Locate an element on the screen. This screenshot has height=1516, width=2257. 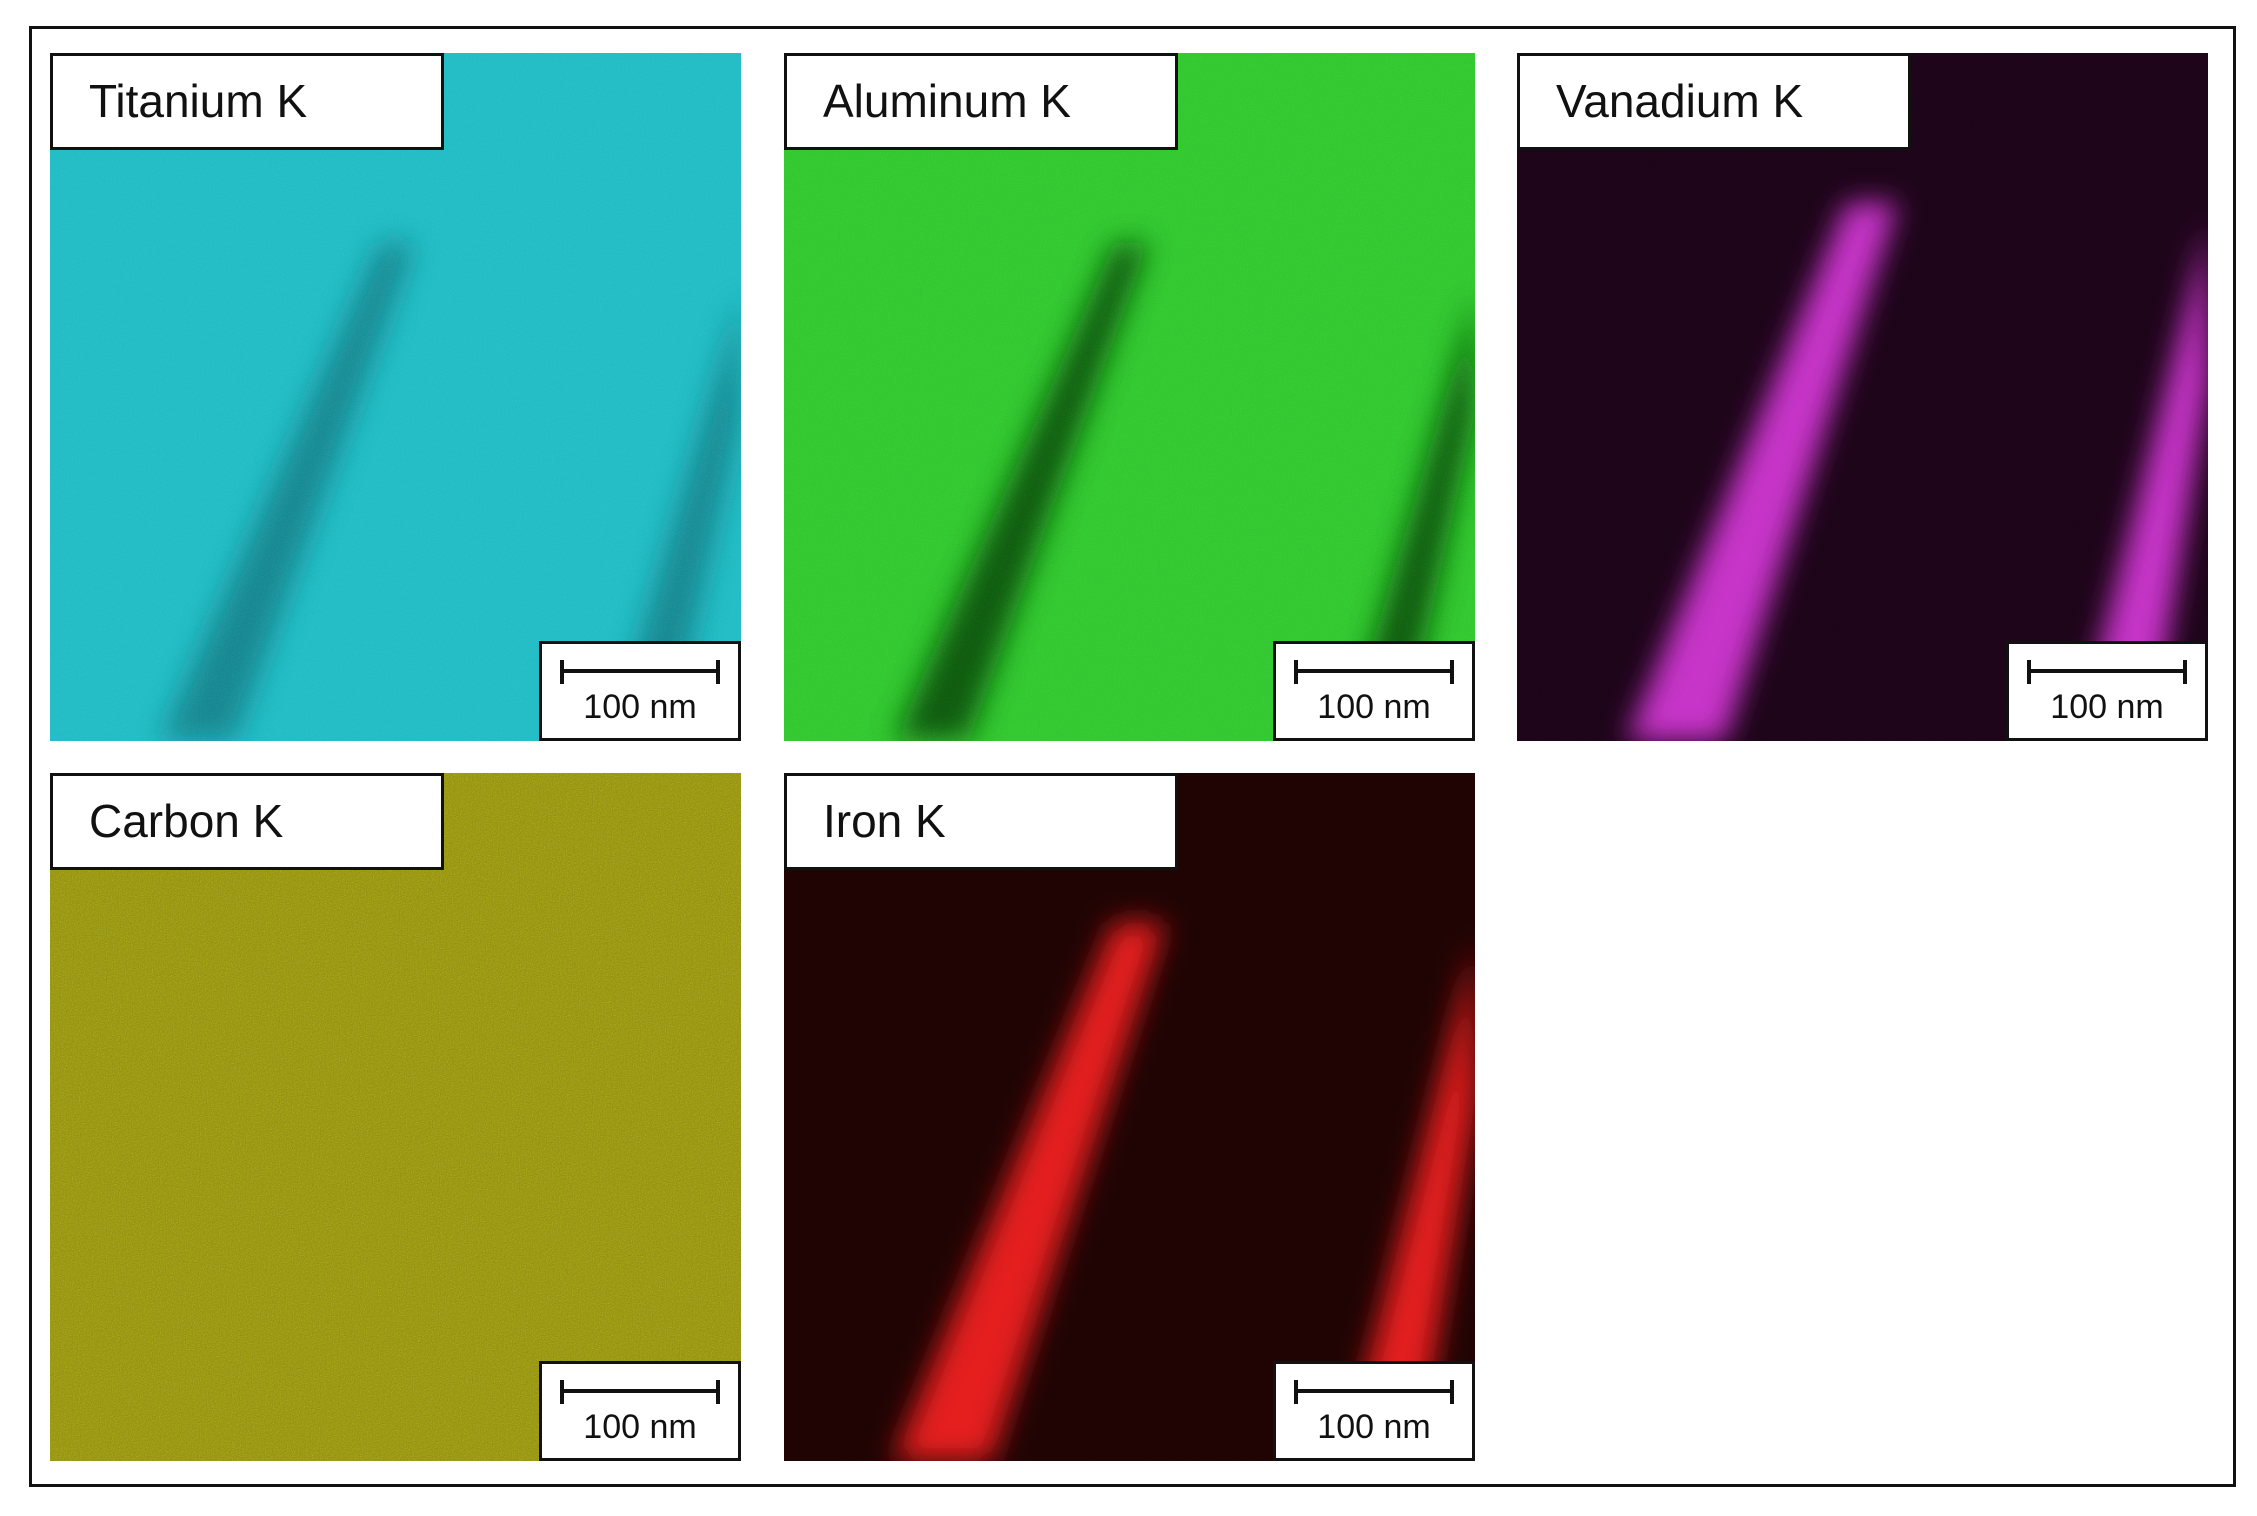
map-label-text: Carbon K is located at coordinates (186, 821).